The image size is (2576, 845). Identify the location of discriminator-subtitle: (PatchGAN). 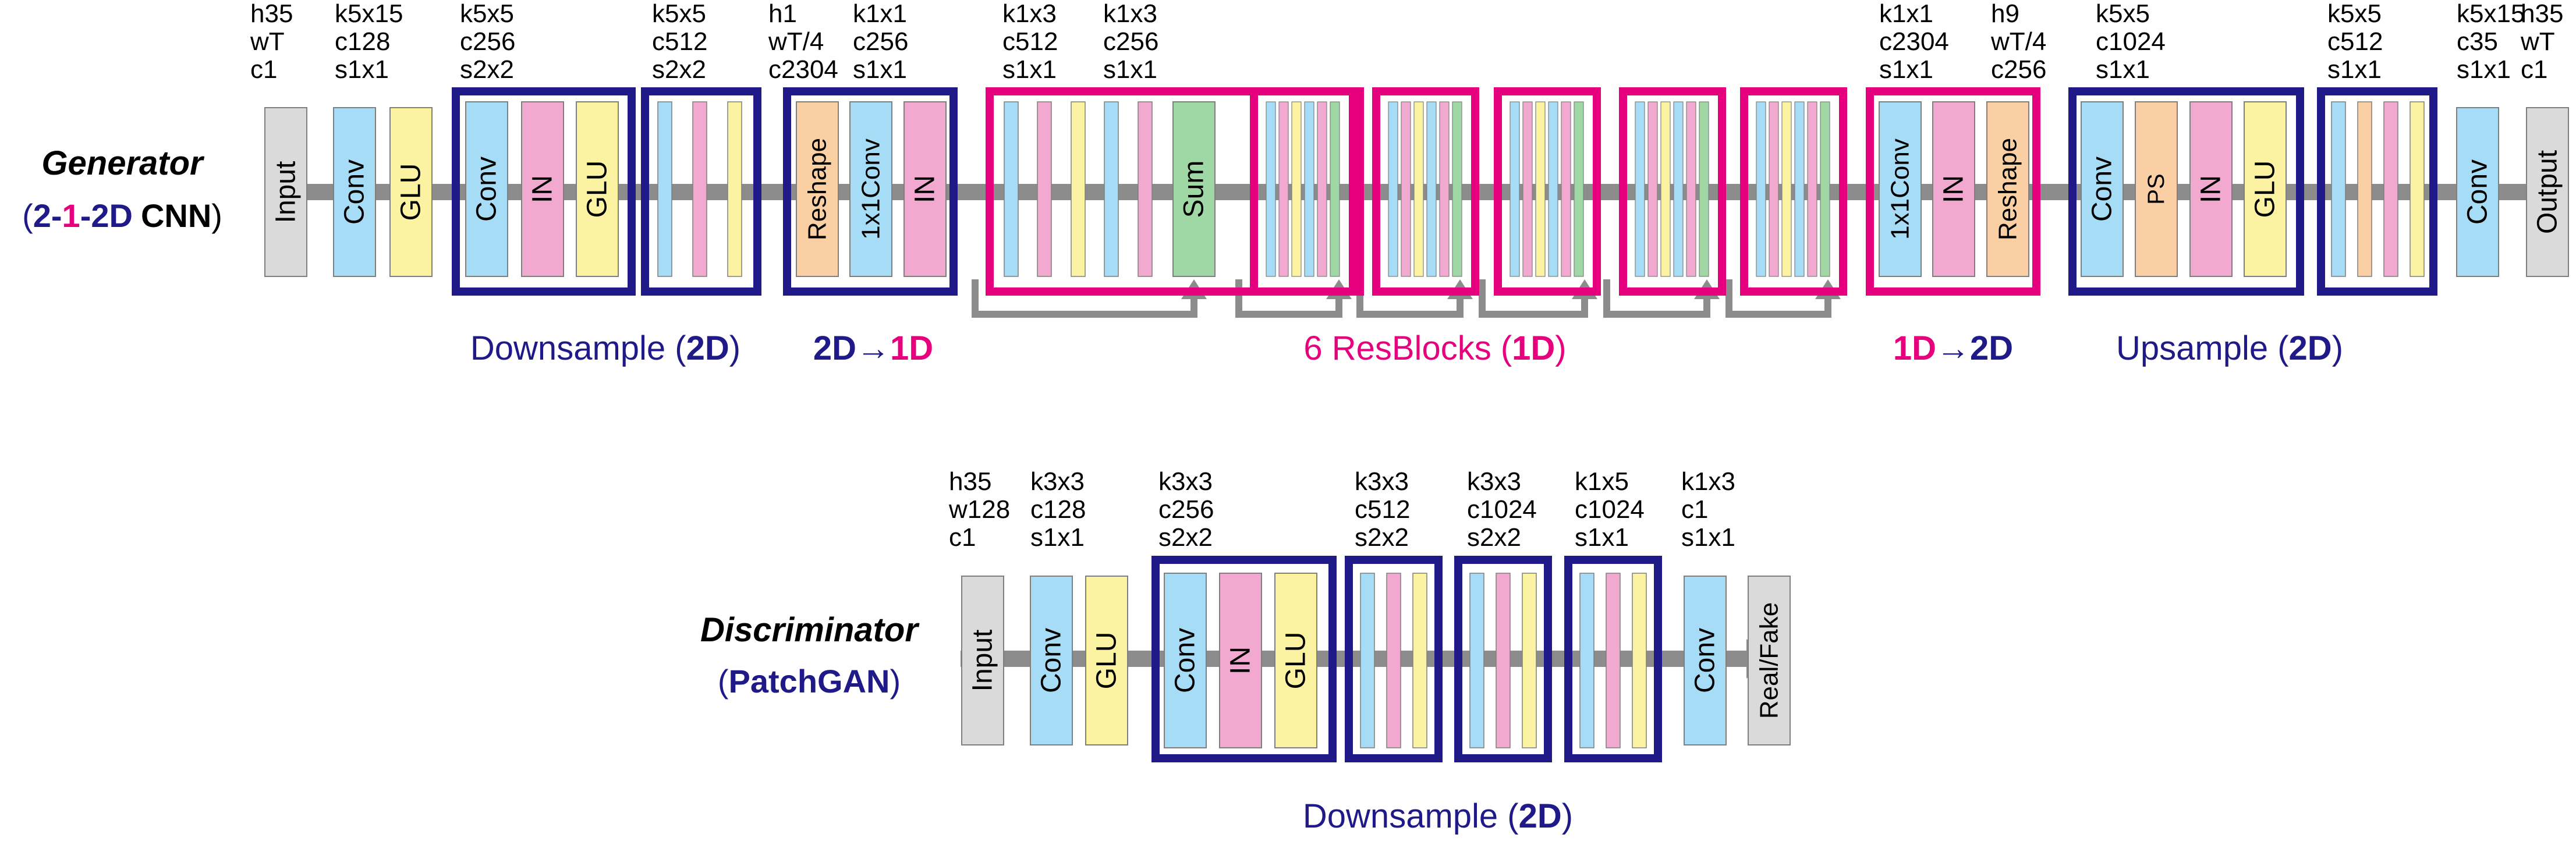
(809, 681).